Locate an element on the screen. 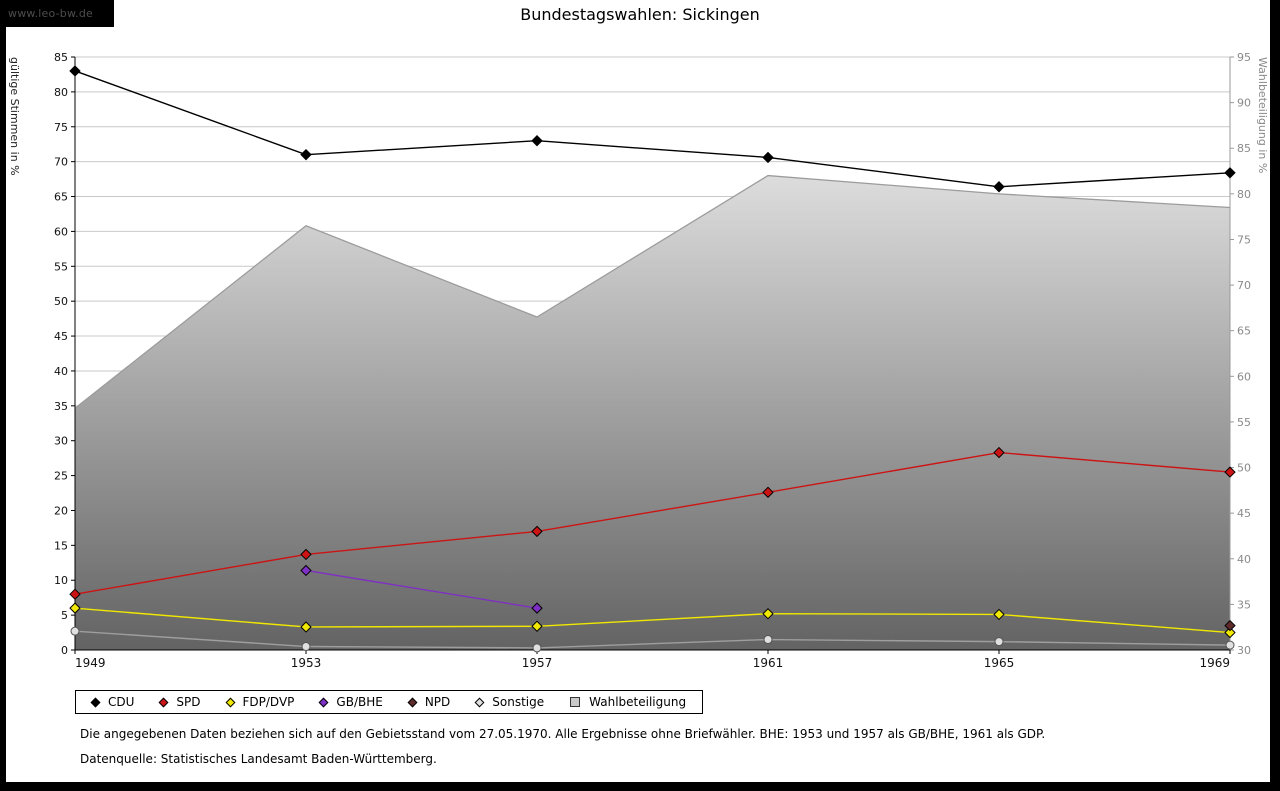 This screenshot has width=1280, height=791. legend-item-cdu: CDU is located at coordinates (112, 702).